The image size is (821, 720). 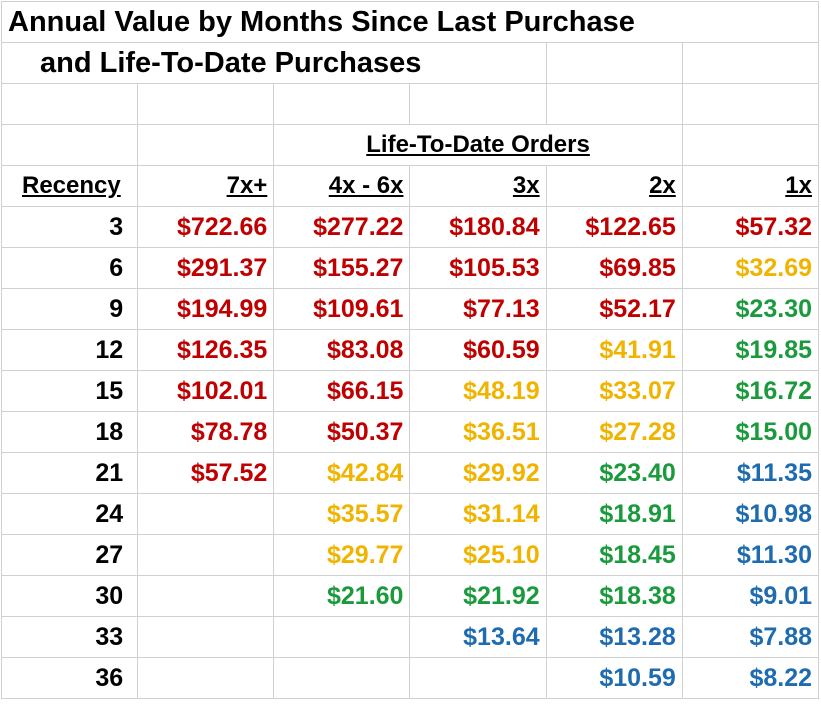 I want to click on value-cell: $277.22, so click(x=342, y=227).